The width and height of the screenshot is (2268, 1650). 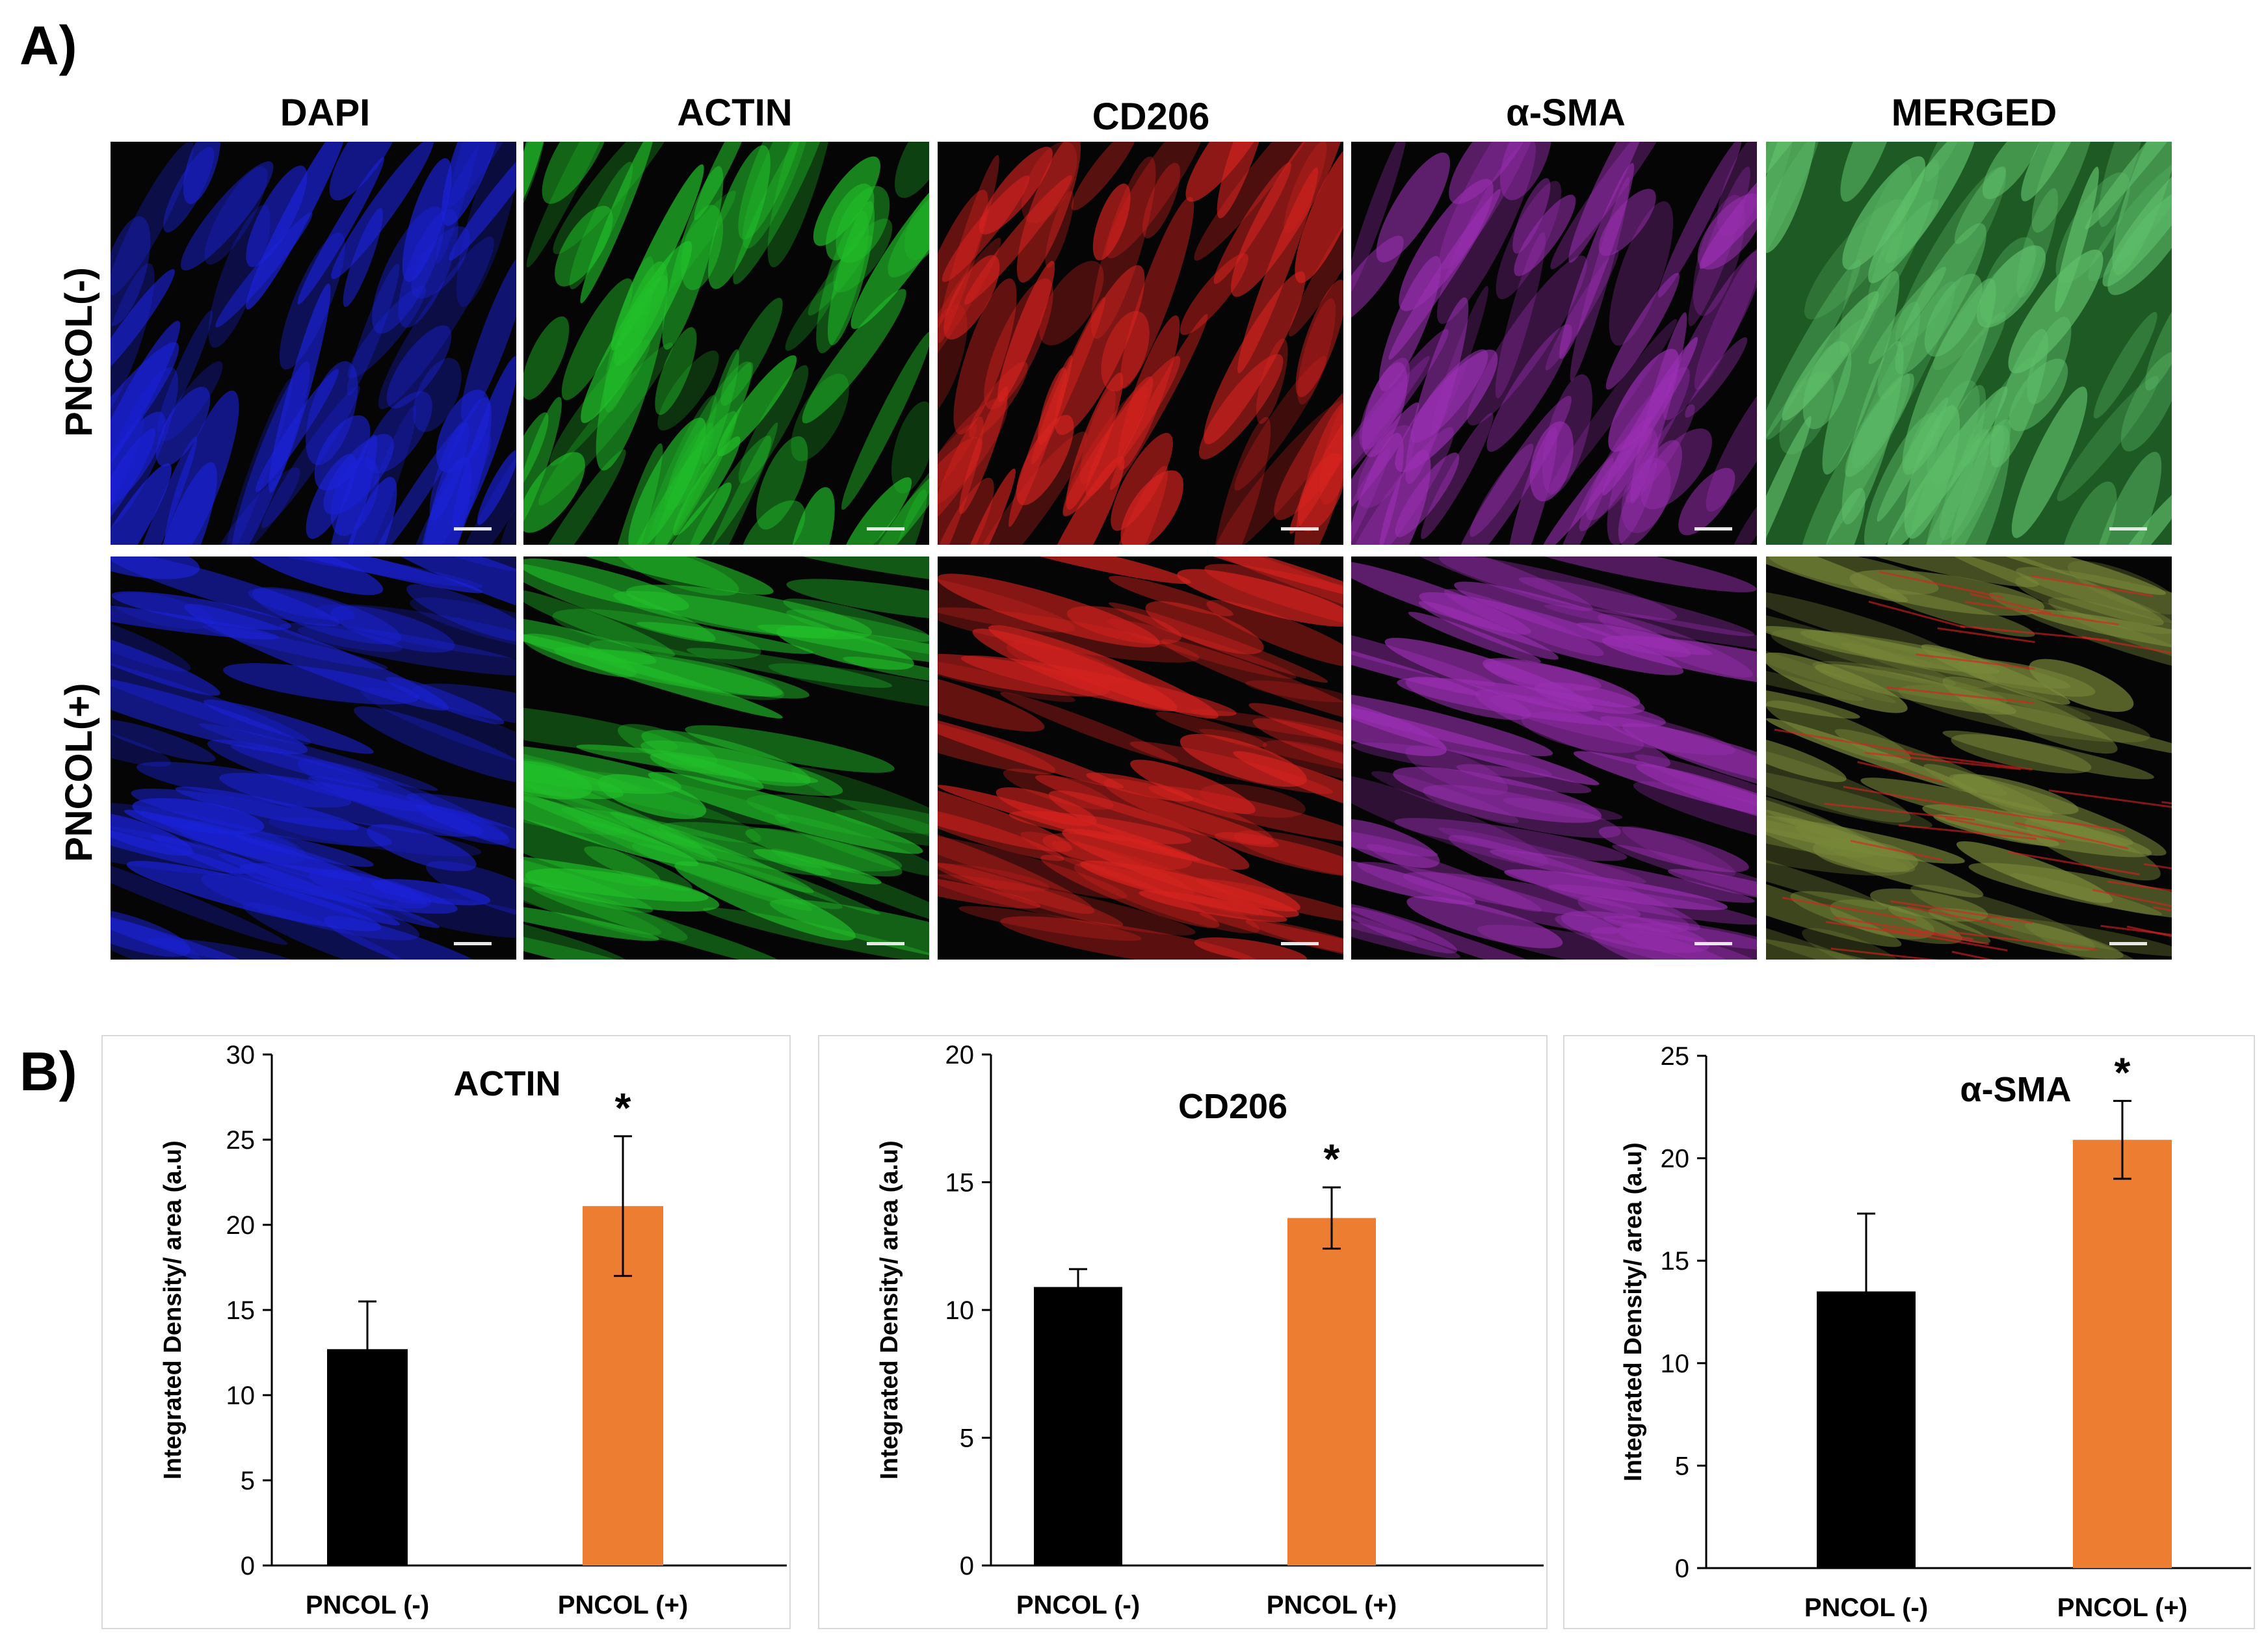 What do you see at coordinates (48, 1071) in the screenshot?
I see `panel-b-label: B)` at bounding box center [48, 1071].